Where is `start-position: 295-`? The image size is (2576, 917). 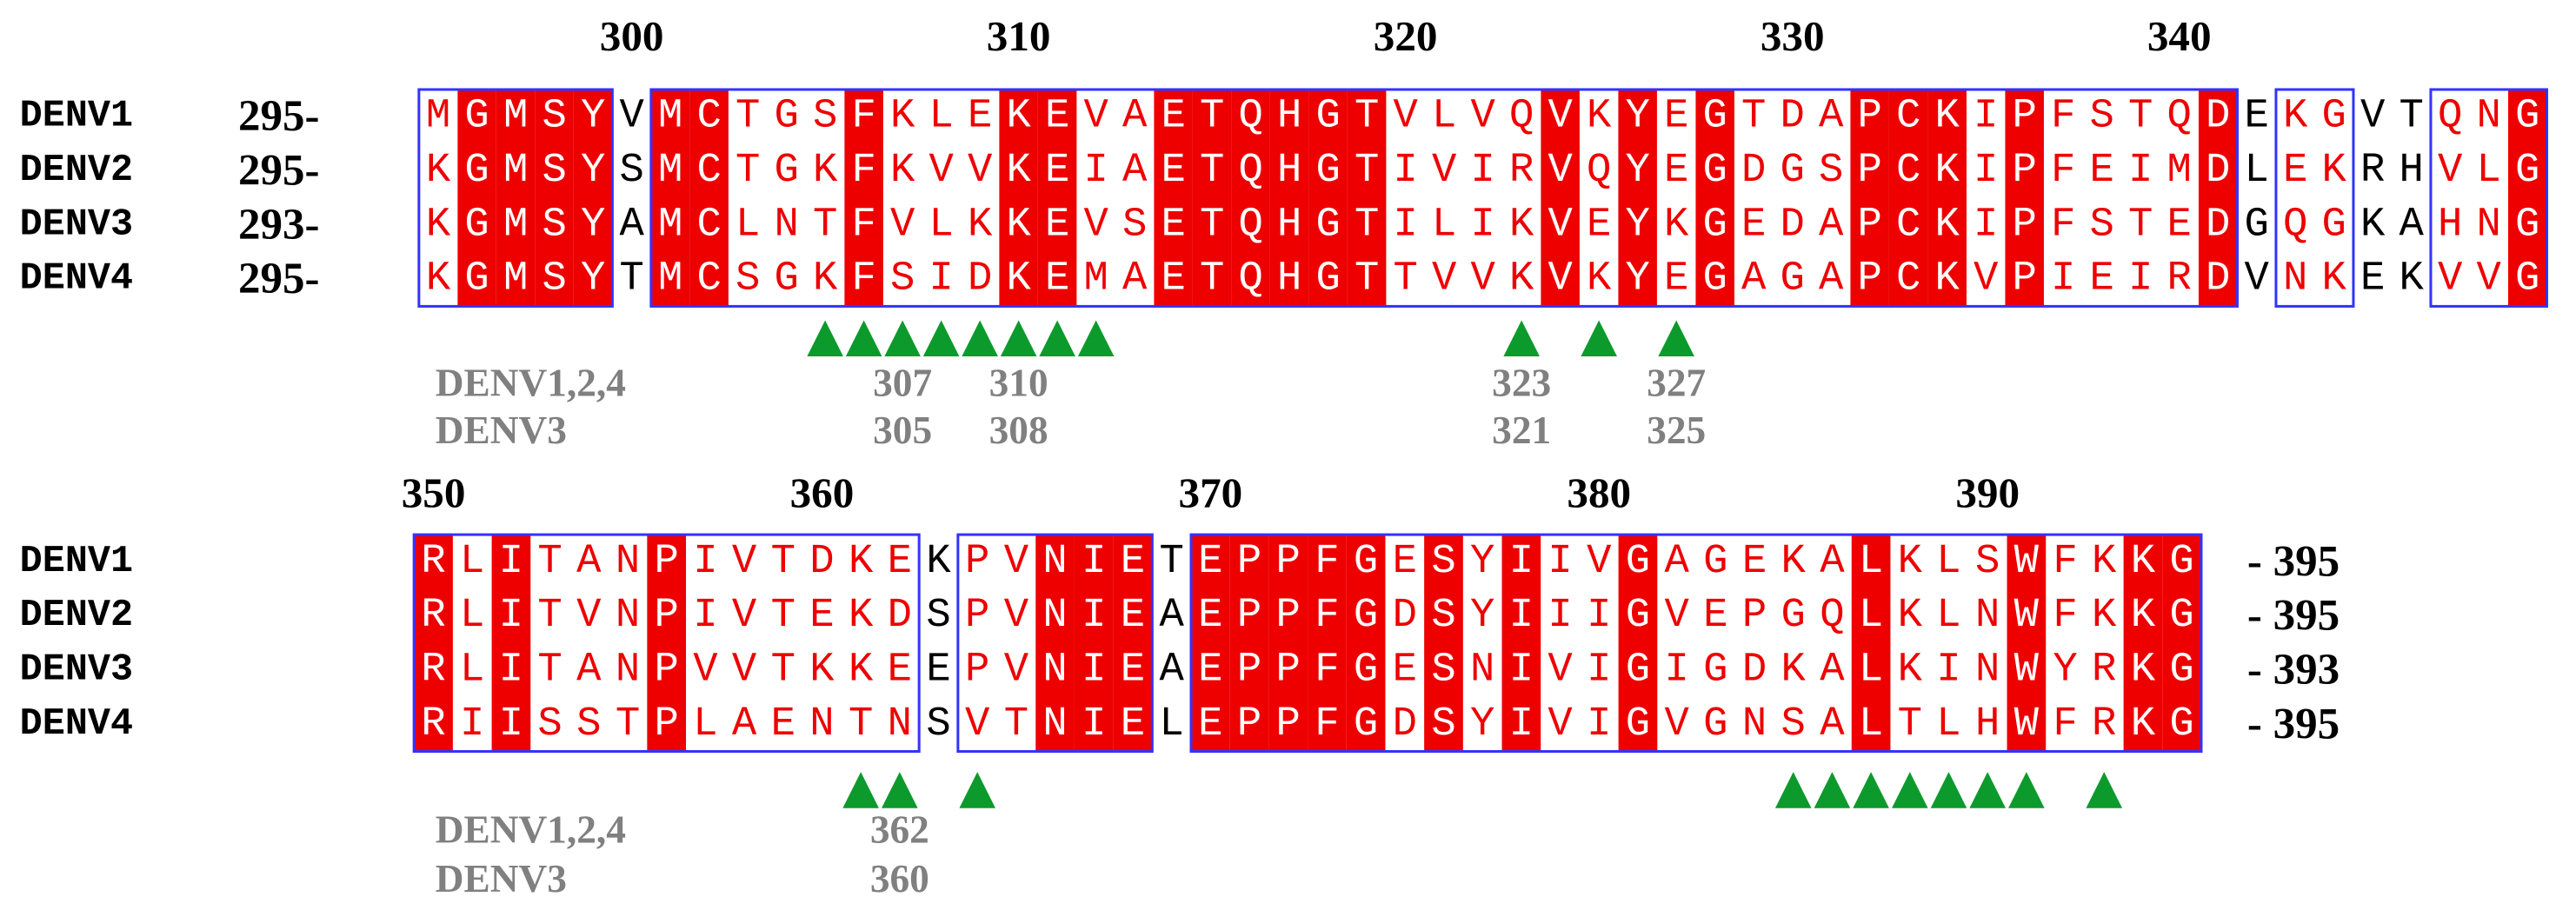 start-position: 295- is located at coordinates (279, 279).